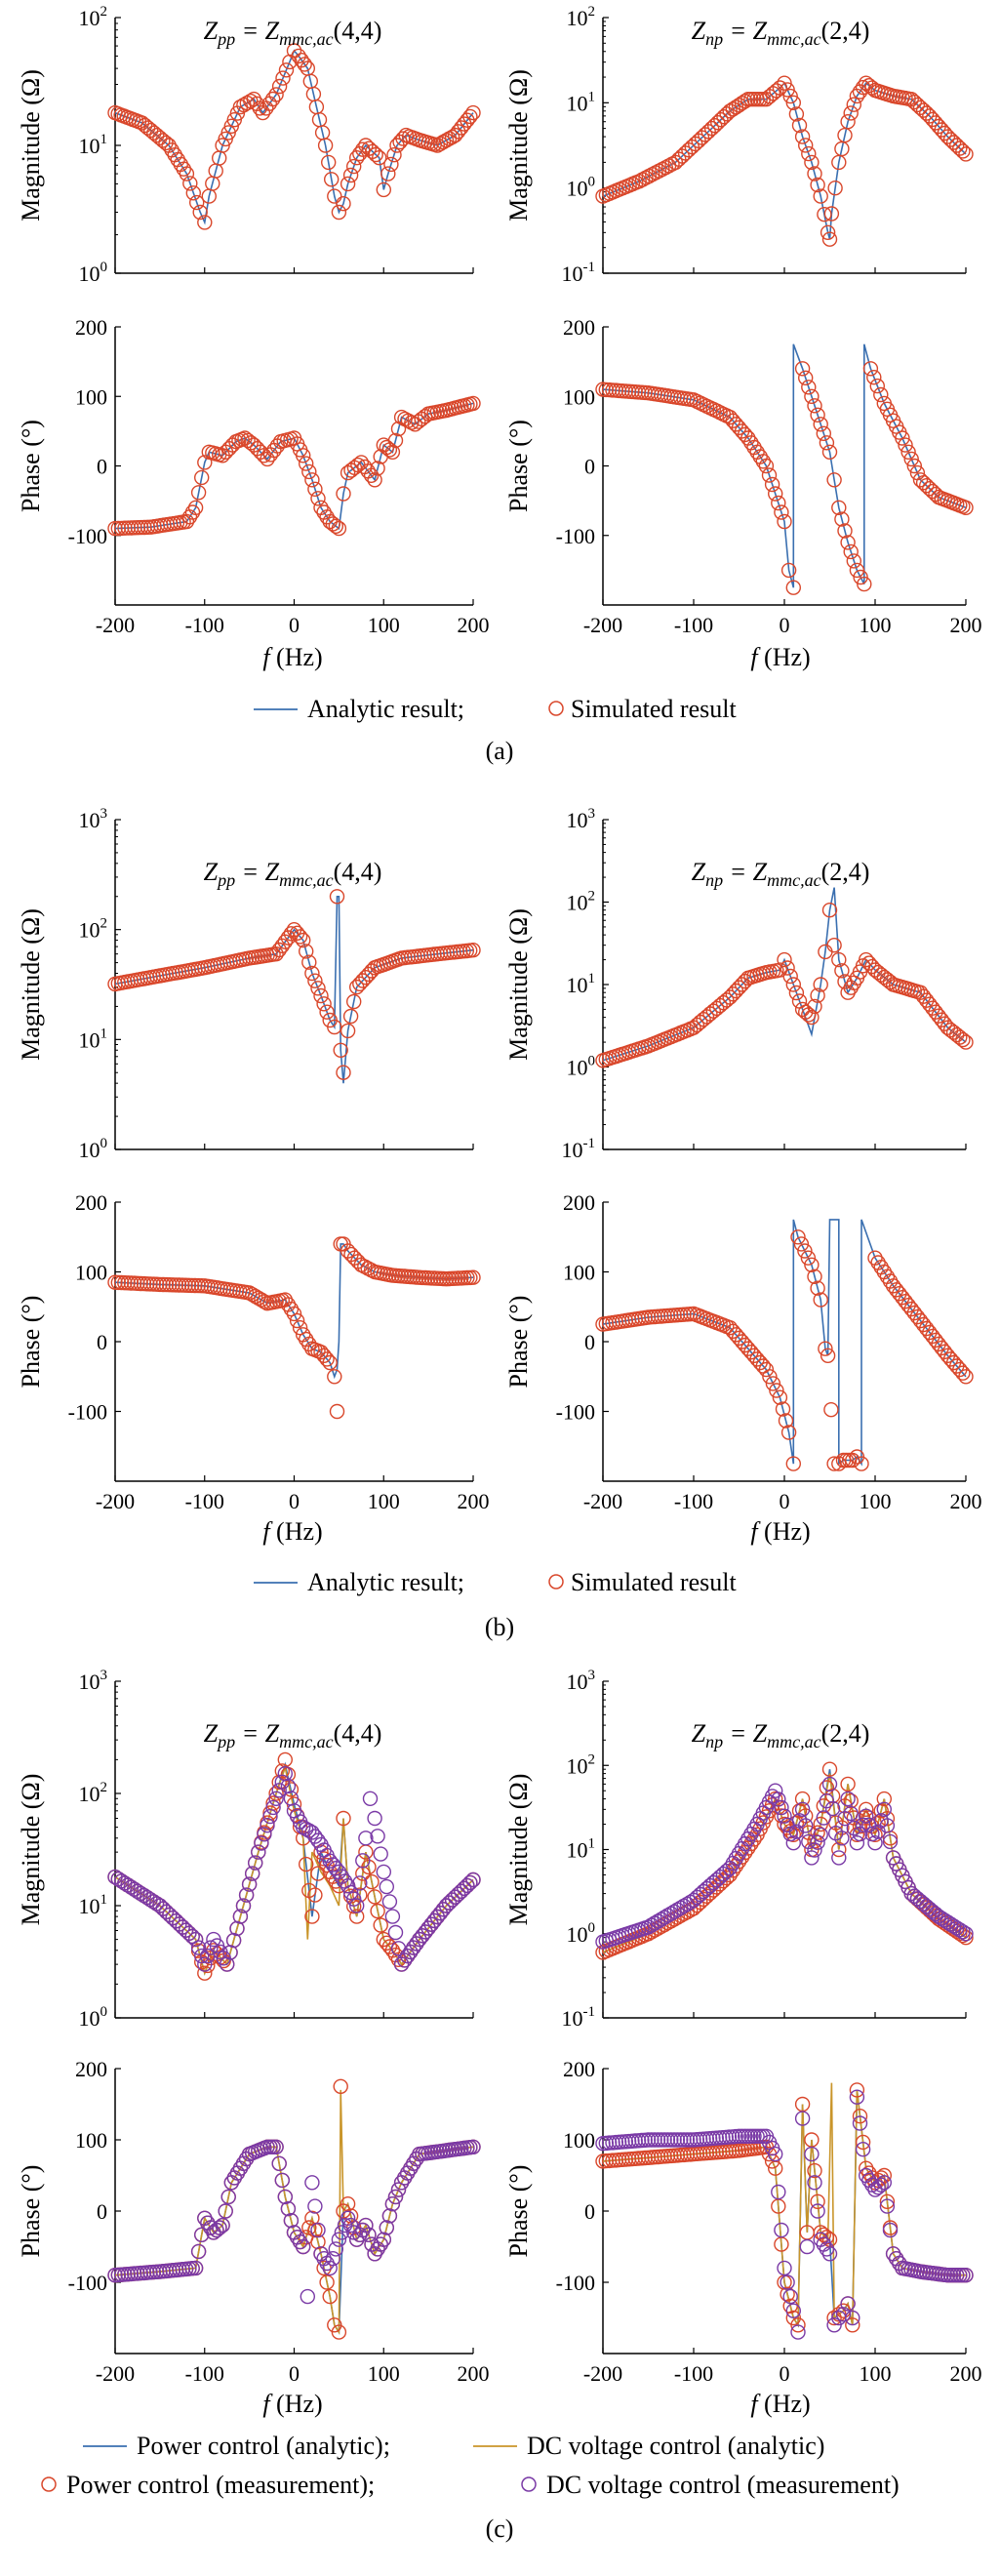 The height and width of the screenshot is (2576, 1000). I want to click on plot-title: Zpp = Zmmc,ac(4,4), so click(293, 1735).